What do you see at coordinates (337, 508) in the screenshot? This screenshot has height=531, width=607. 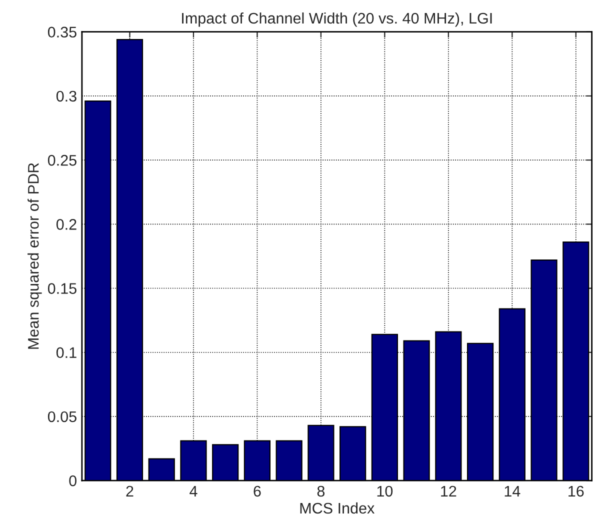 I see `x-axis-title: MCS Index` at bounding box center [337, 508].